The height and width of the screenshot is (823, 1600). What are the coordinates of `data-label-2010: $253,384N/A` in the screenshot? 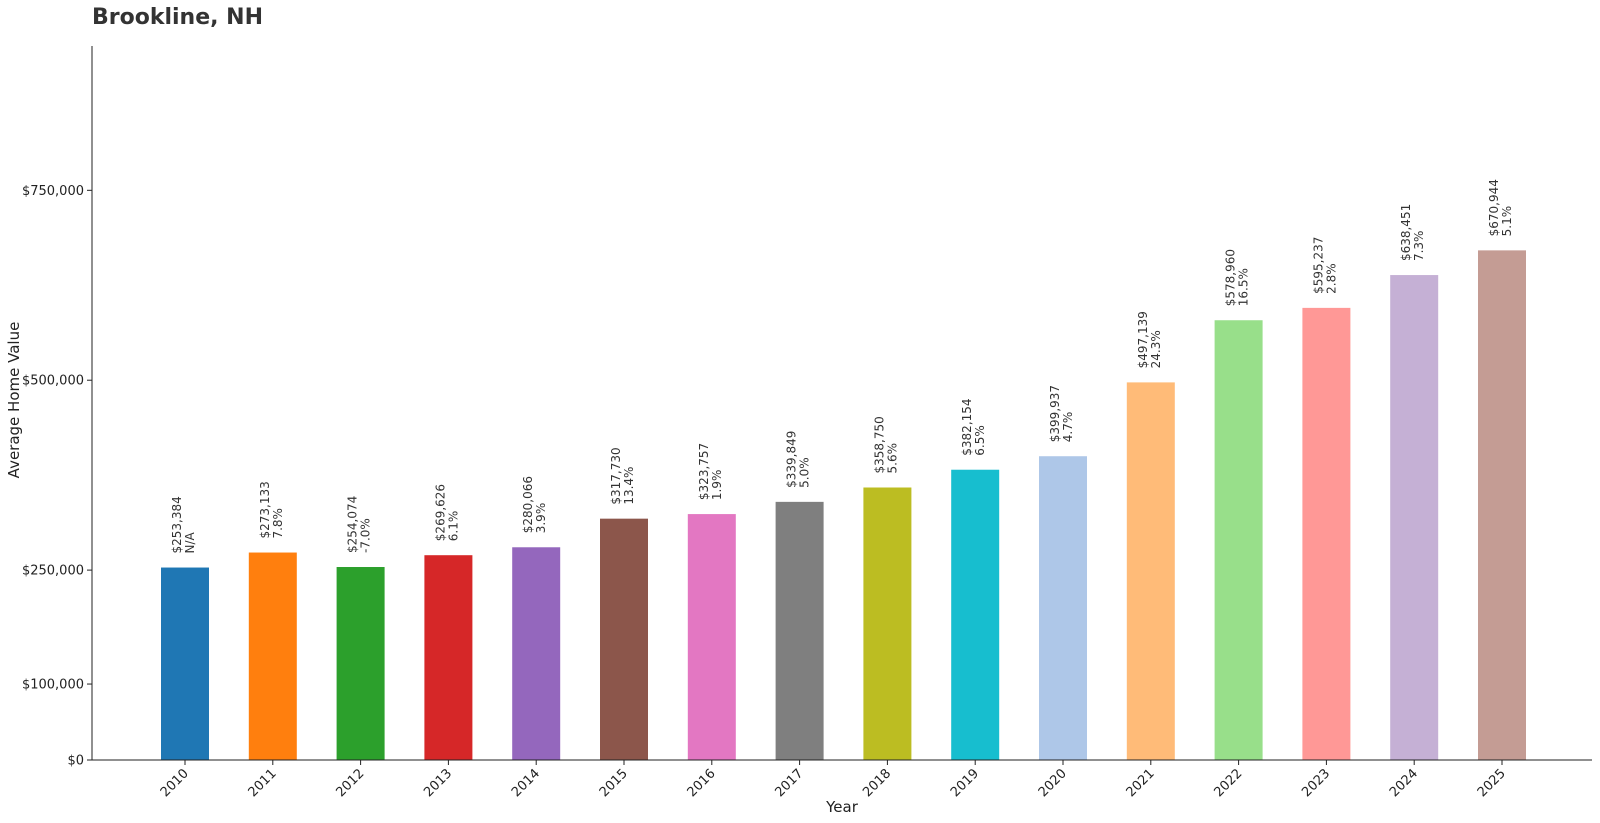 It's located at (183, 524).